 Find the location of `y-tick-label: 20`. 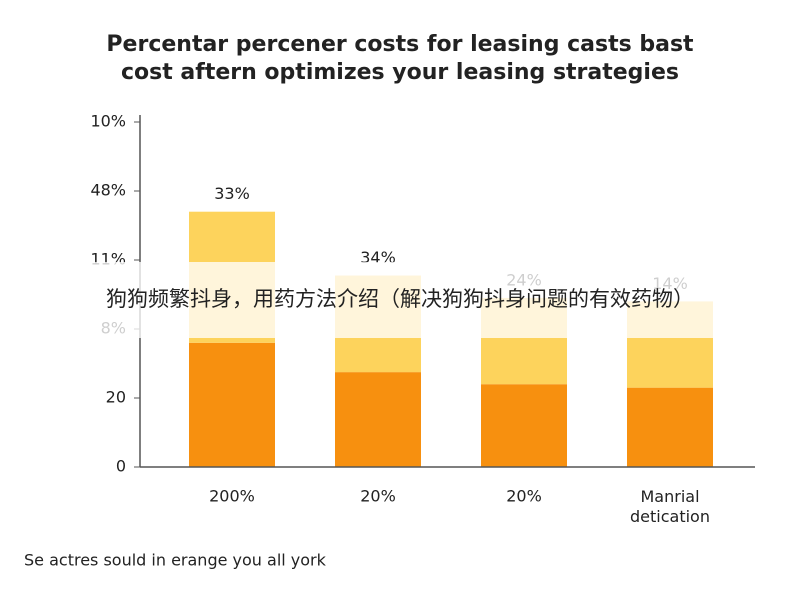

y-tick-label: 20 is located at coordinates (116, 397).